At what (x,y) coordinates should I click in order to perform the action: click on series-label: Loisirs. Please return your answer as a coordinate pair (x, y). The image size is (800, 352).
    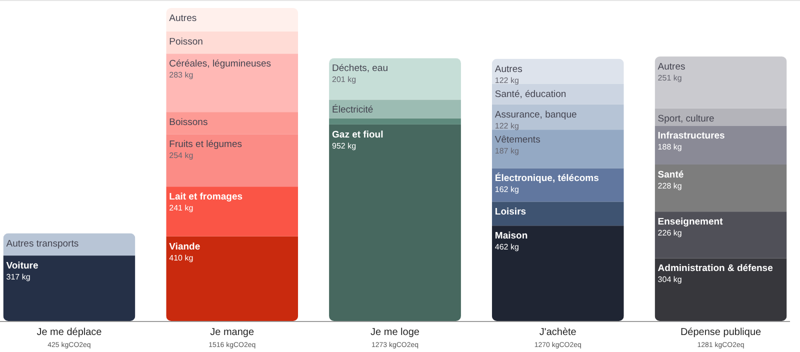
    Looking at the image, I should click on (510, 212).